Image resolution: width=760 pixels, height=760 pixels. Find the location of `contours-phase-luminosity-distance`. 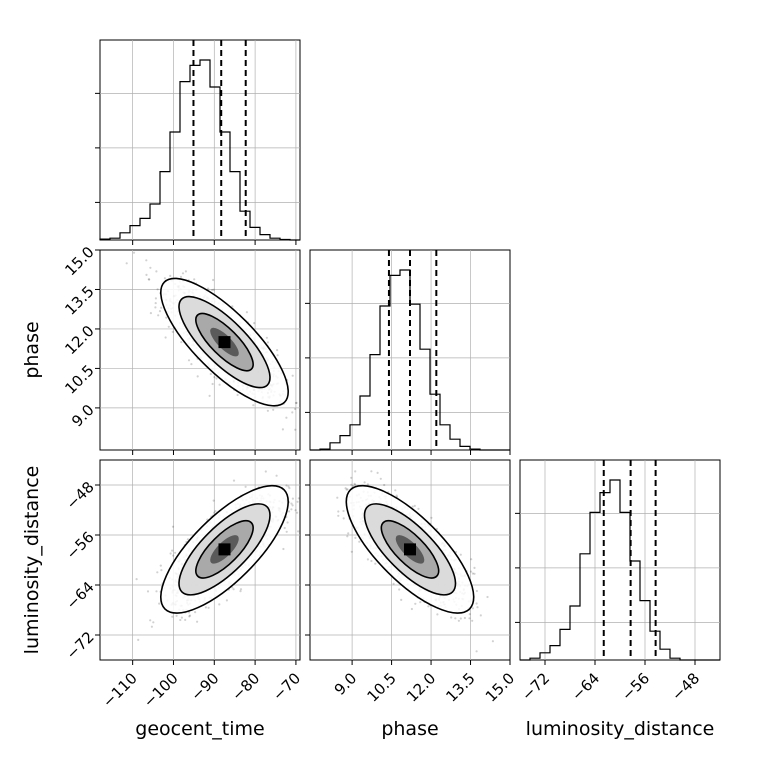

contours-phase-luminosity-distance is located at coordinates (410, 549).